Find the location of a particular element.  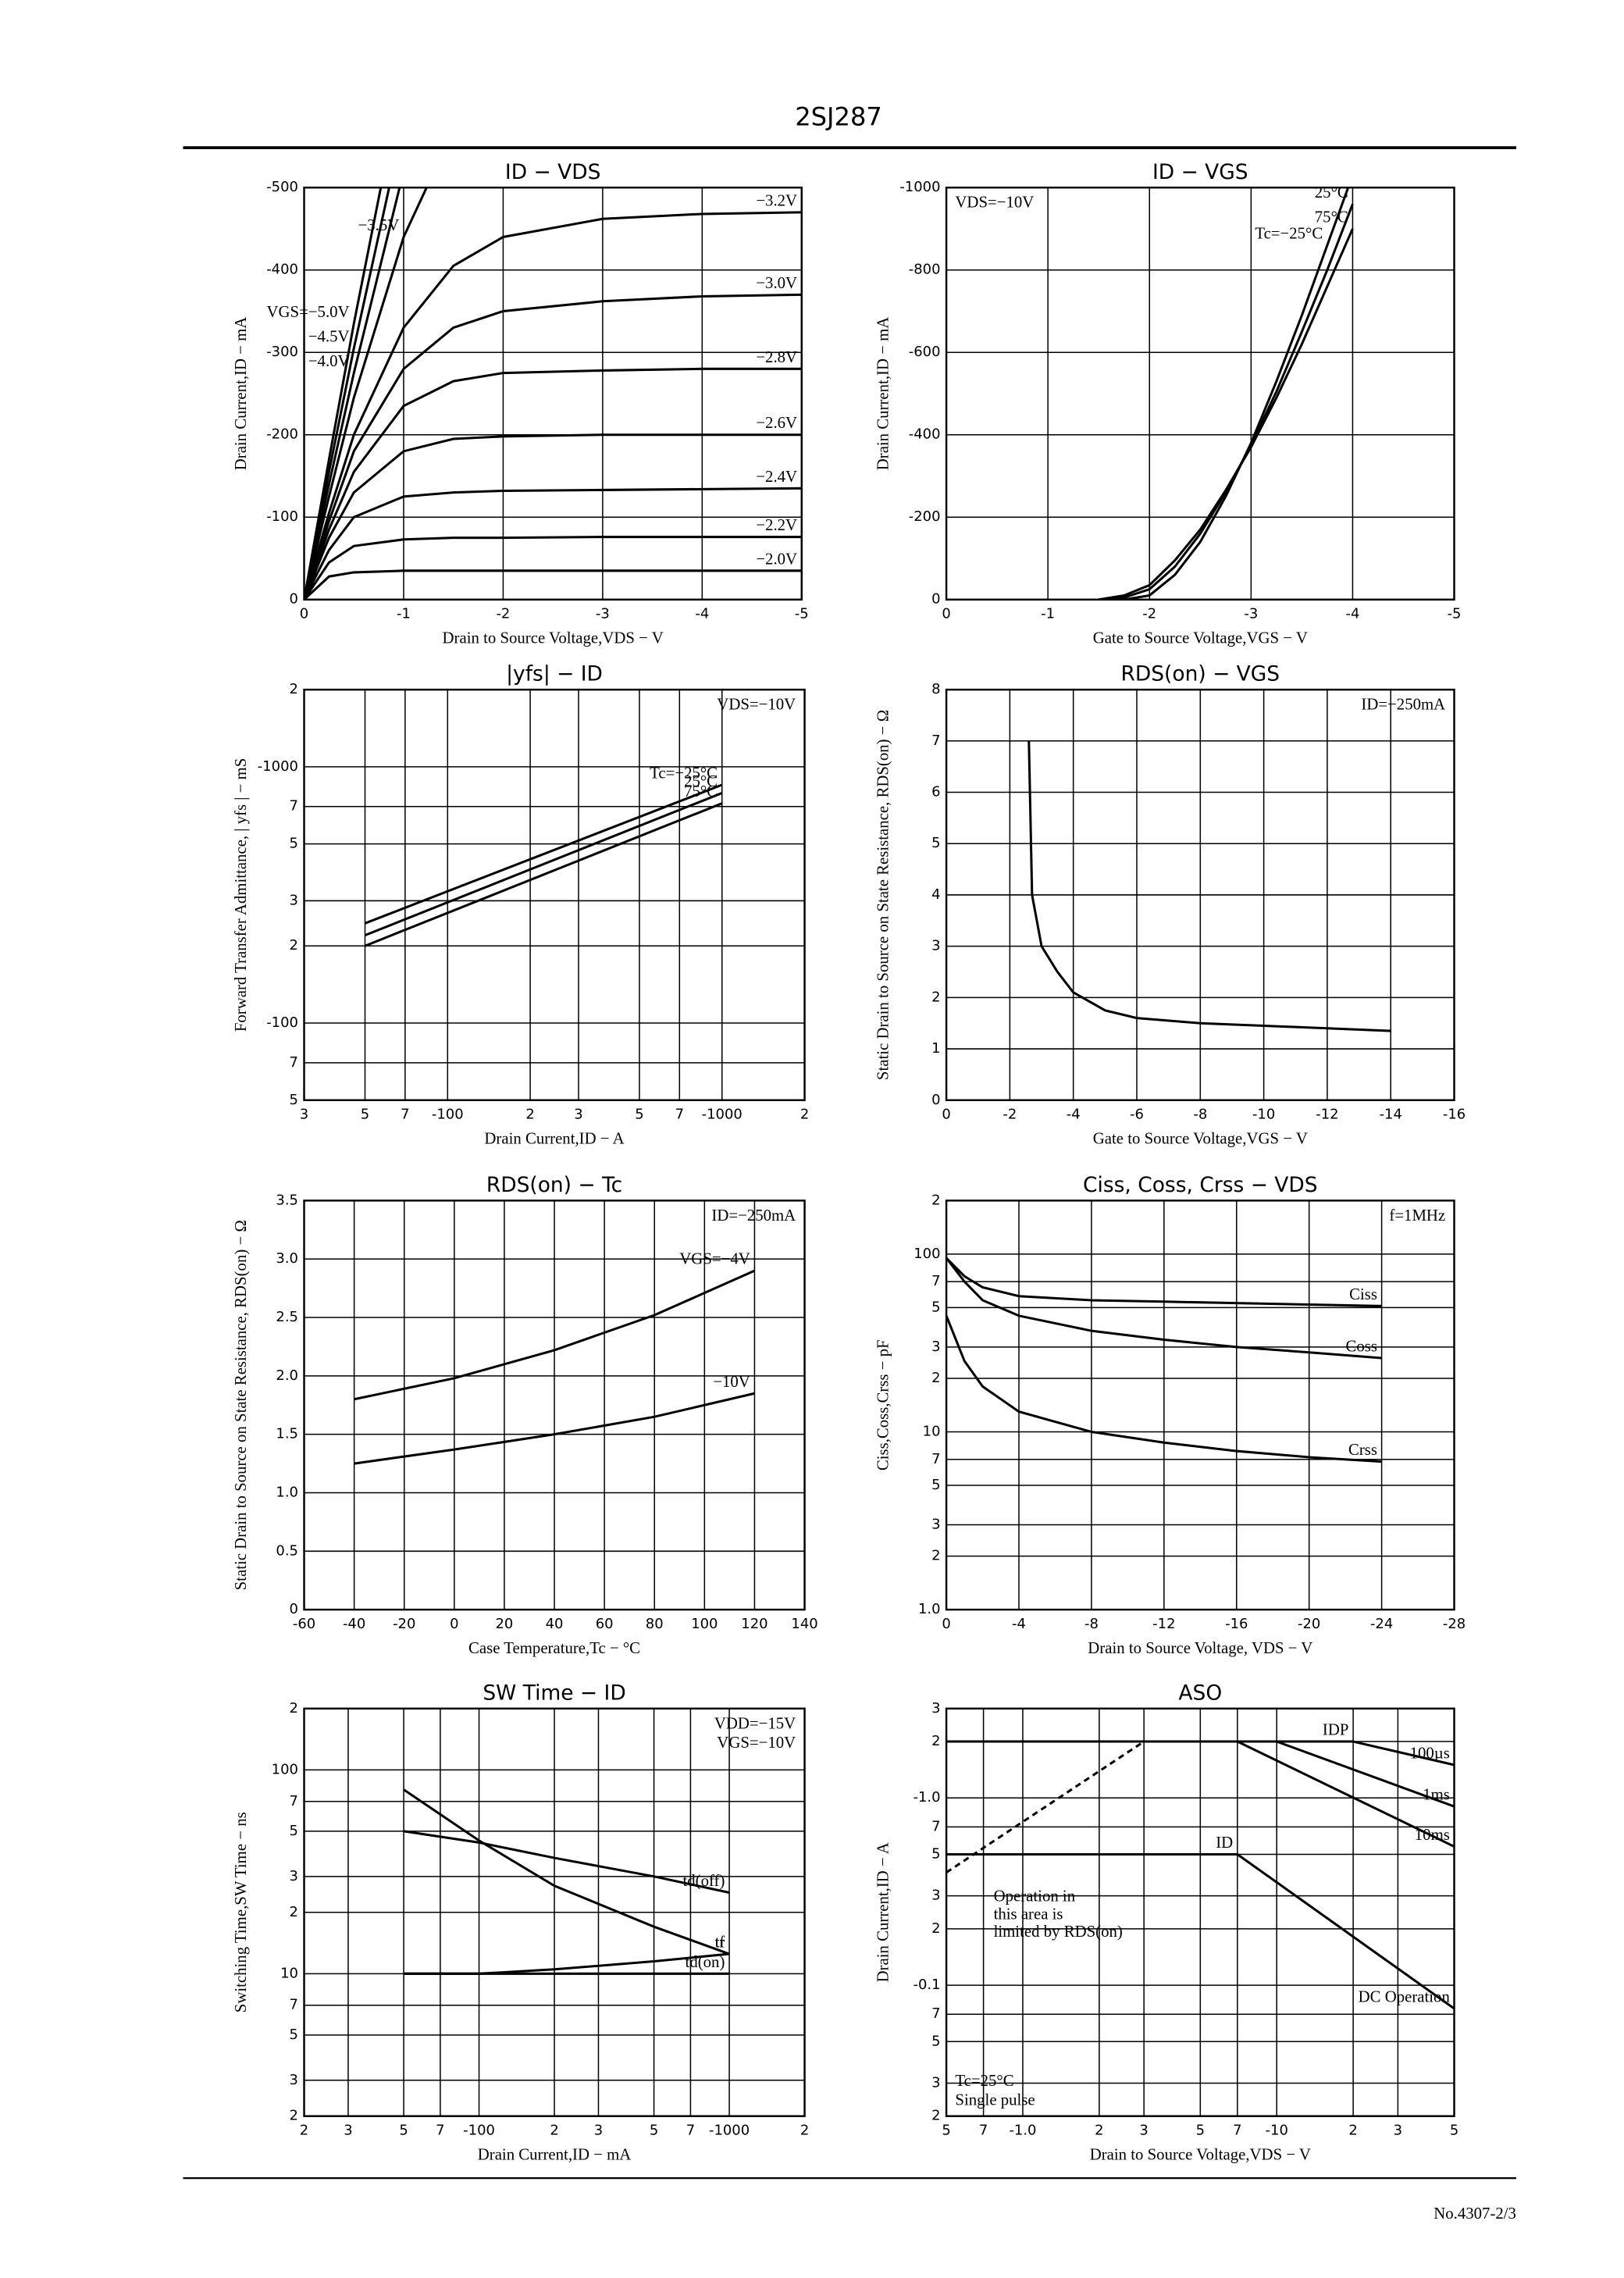

x-tick-label: -1 is located at coordinates (1048, 614).